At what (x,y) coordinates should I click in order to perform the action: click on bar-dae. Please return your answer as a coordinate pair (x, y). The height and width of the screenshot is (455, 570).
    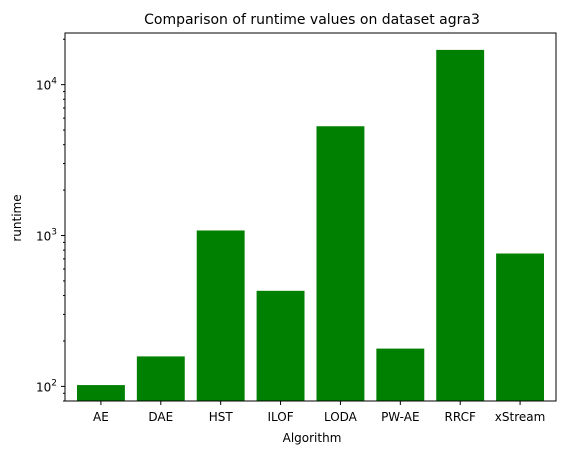
    Looking at the image, I should click on (160, 378).